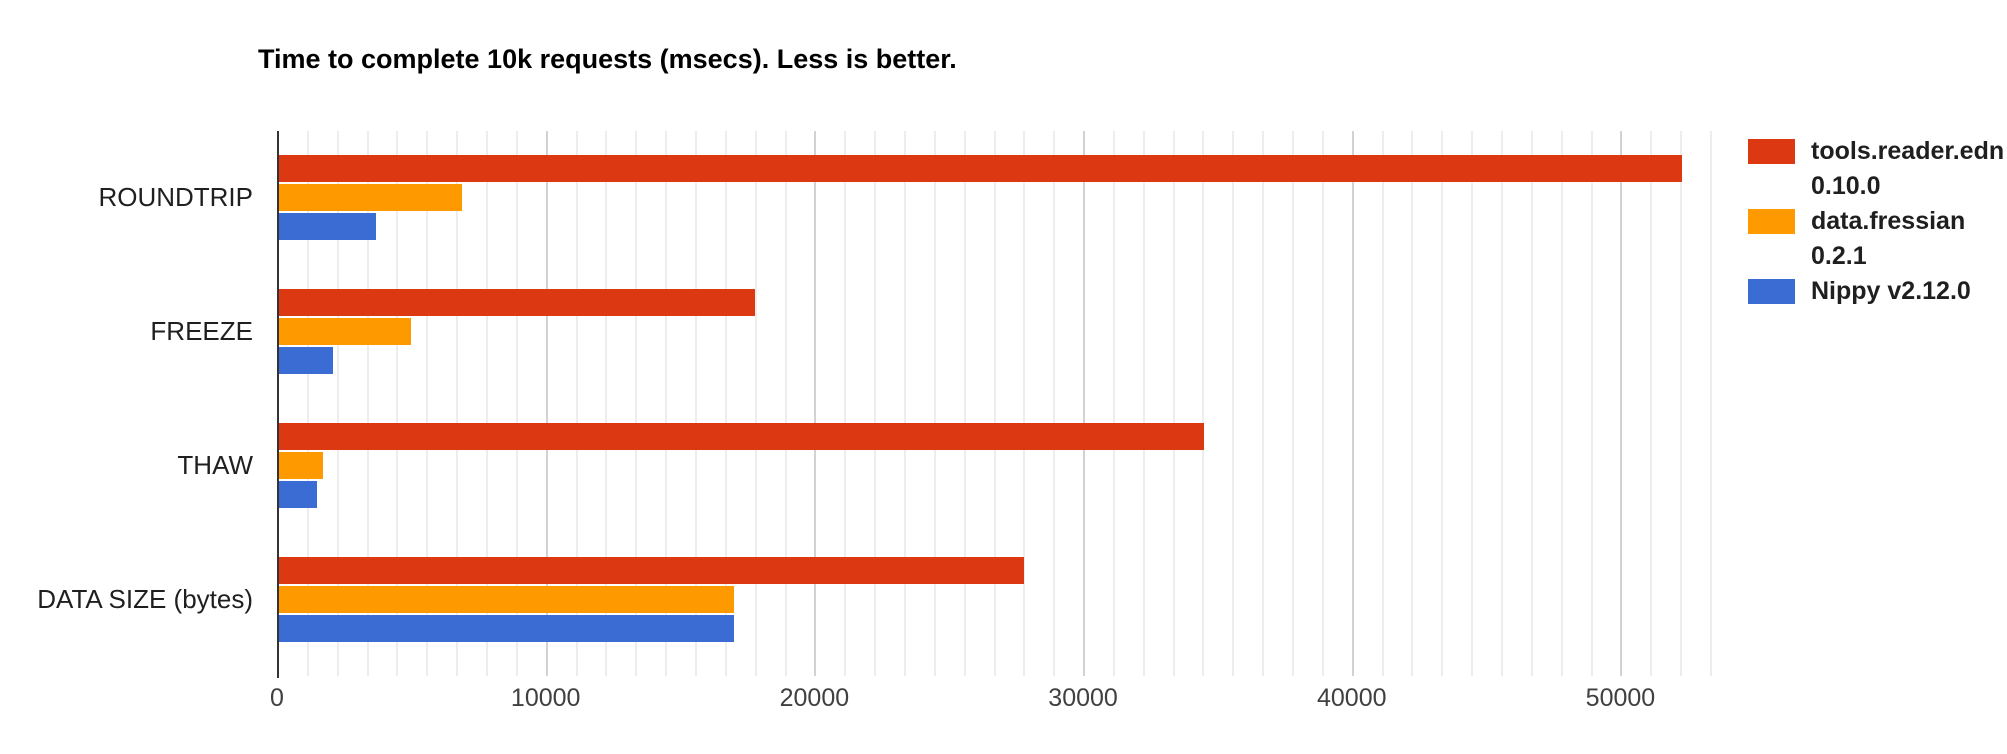 Image resolution: width=2007 pixels, height=754 pixels. I want to click on category-label: THAW, so click(215, 464).